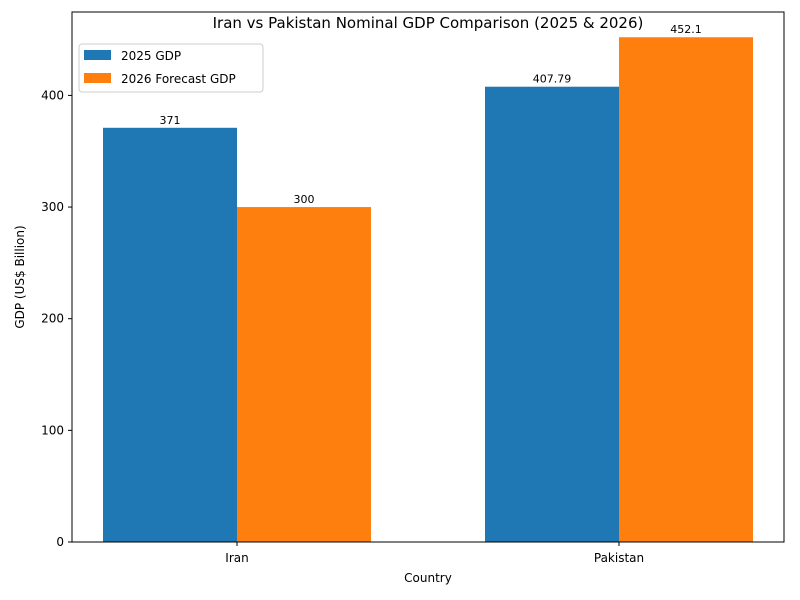 The height and width of the screenshot is (600, 800). I want to click on y-tick-label-300: 300, so click(52, 207).